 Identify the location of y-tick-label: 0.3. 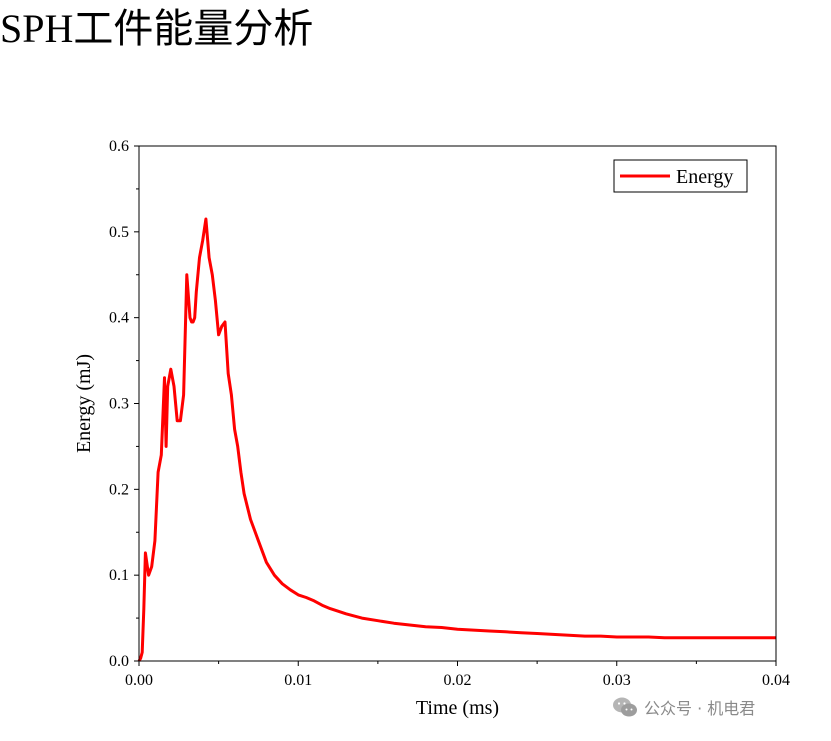
(119, 404).